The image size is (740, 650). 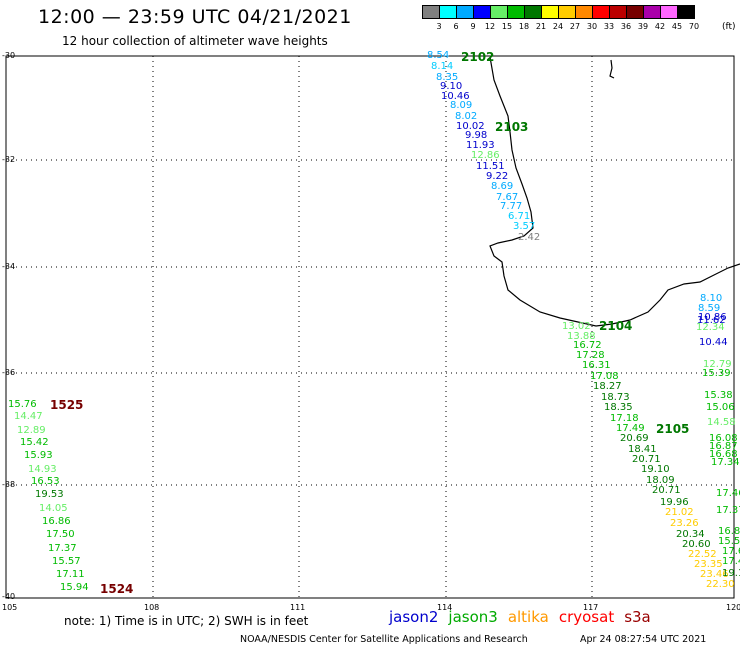 I want to click on wave-height-value: 19.10, so click(x=655, y=469).